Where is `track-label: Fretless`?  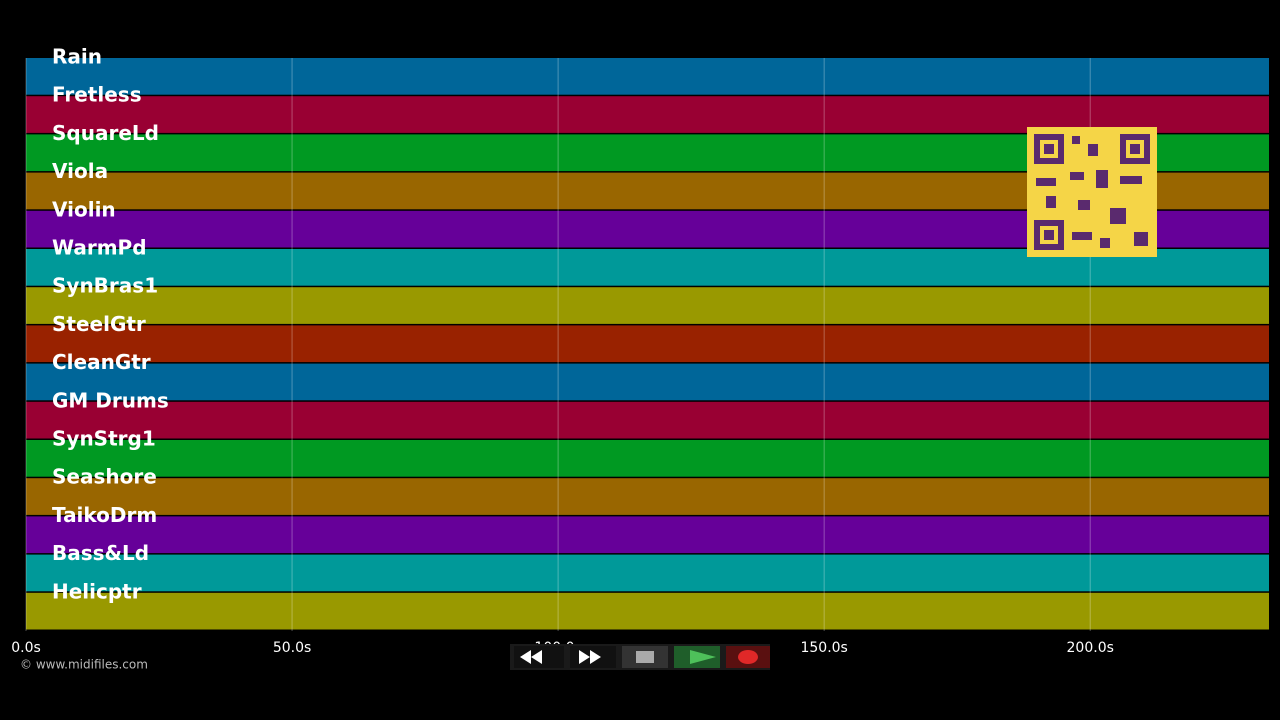
track-label: Fretless is located at coordinates (97, 95).